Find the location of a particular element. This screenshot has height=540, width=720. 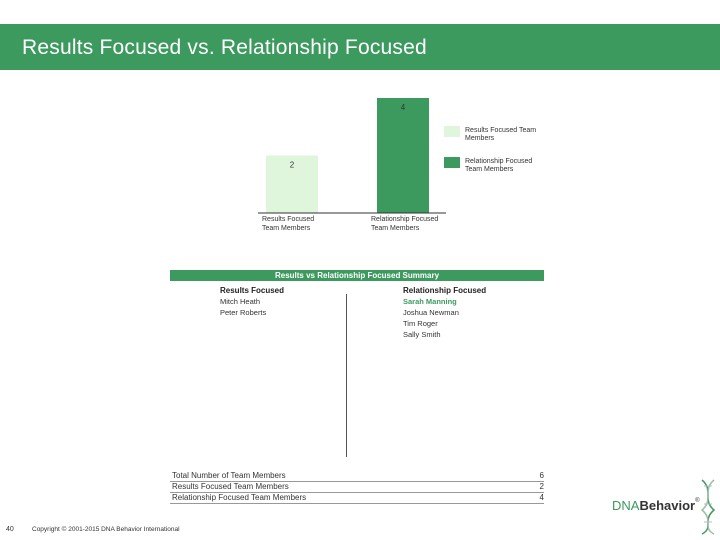

relationship-focused-name-3: Sally Smith is located at coordinates (422, 334).